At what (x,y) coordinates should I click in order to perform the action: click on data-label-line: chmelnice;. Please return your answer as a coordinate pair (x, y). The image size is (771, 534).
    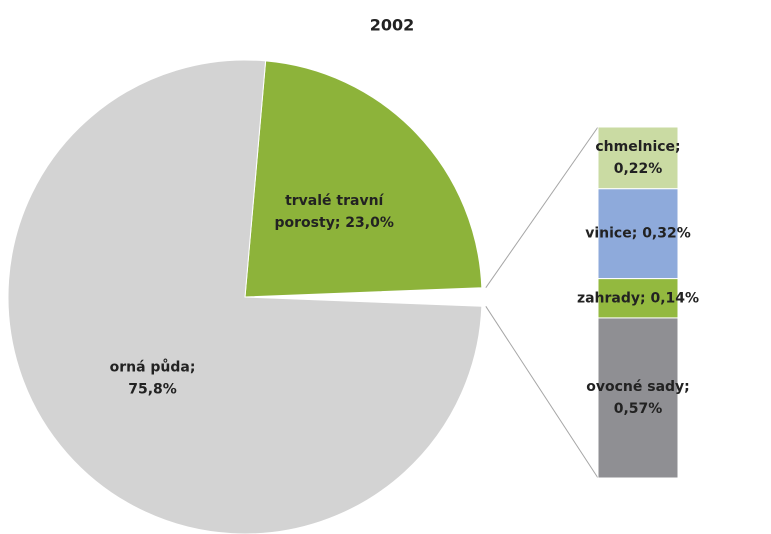
    Looking at the image, I should click on (637, 147).